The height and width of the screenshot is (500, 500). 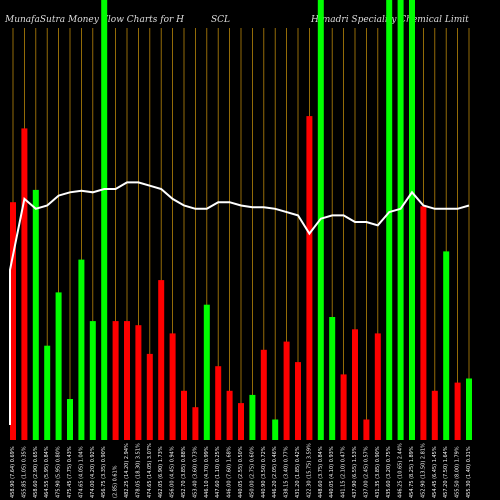 I want to click on bar-value-label: 454.45 (6.45) 1.45%, so click(x=435, y=472).